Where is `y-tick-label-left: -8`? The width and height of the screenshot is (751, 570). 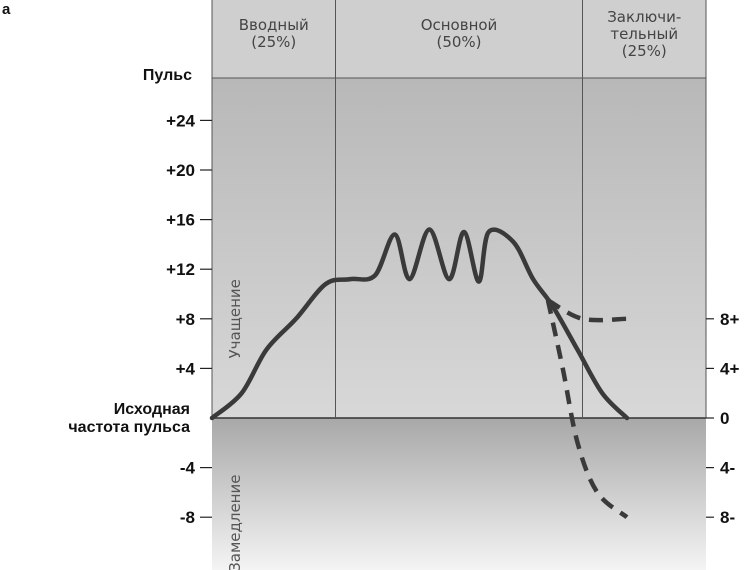
y-tick-label-left: -8 is located at coordinates (187, 517).